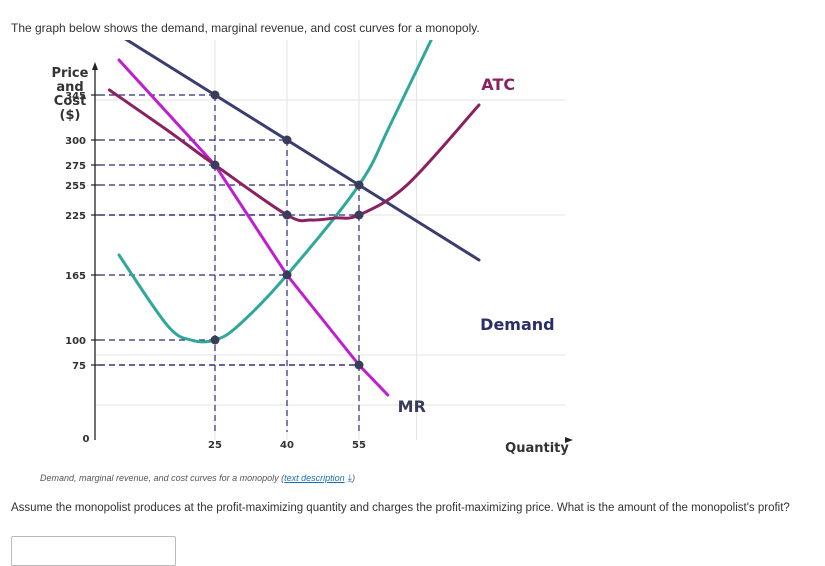 This screenshot has width=825, height=566. I want to click on answer-input, so click(93, 551).